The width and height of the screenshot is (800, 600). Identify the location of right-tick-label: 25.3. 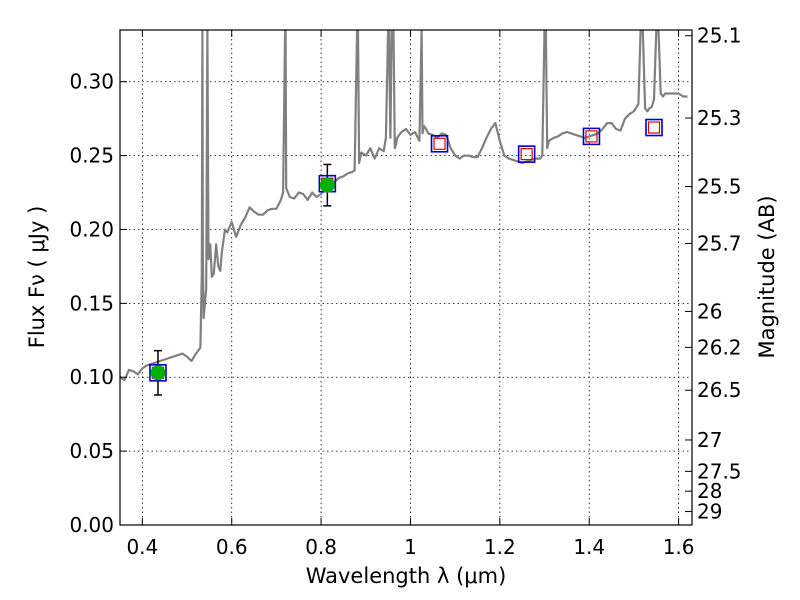
(719, 118).